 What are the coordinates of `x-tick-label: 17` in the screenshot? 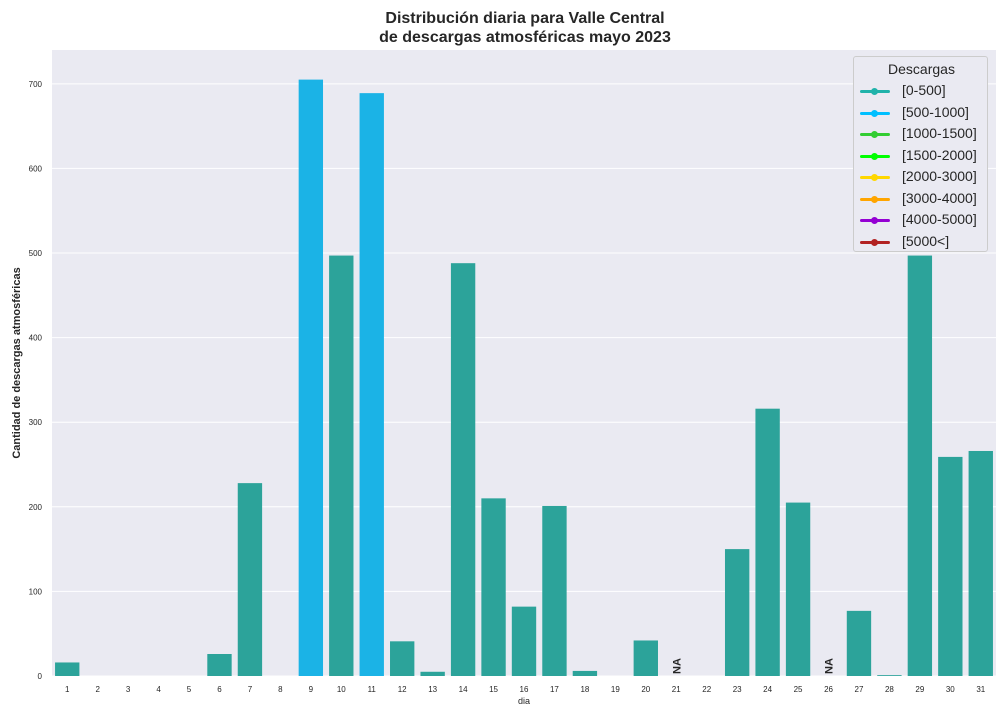 It's located at (554, 689).